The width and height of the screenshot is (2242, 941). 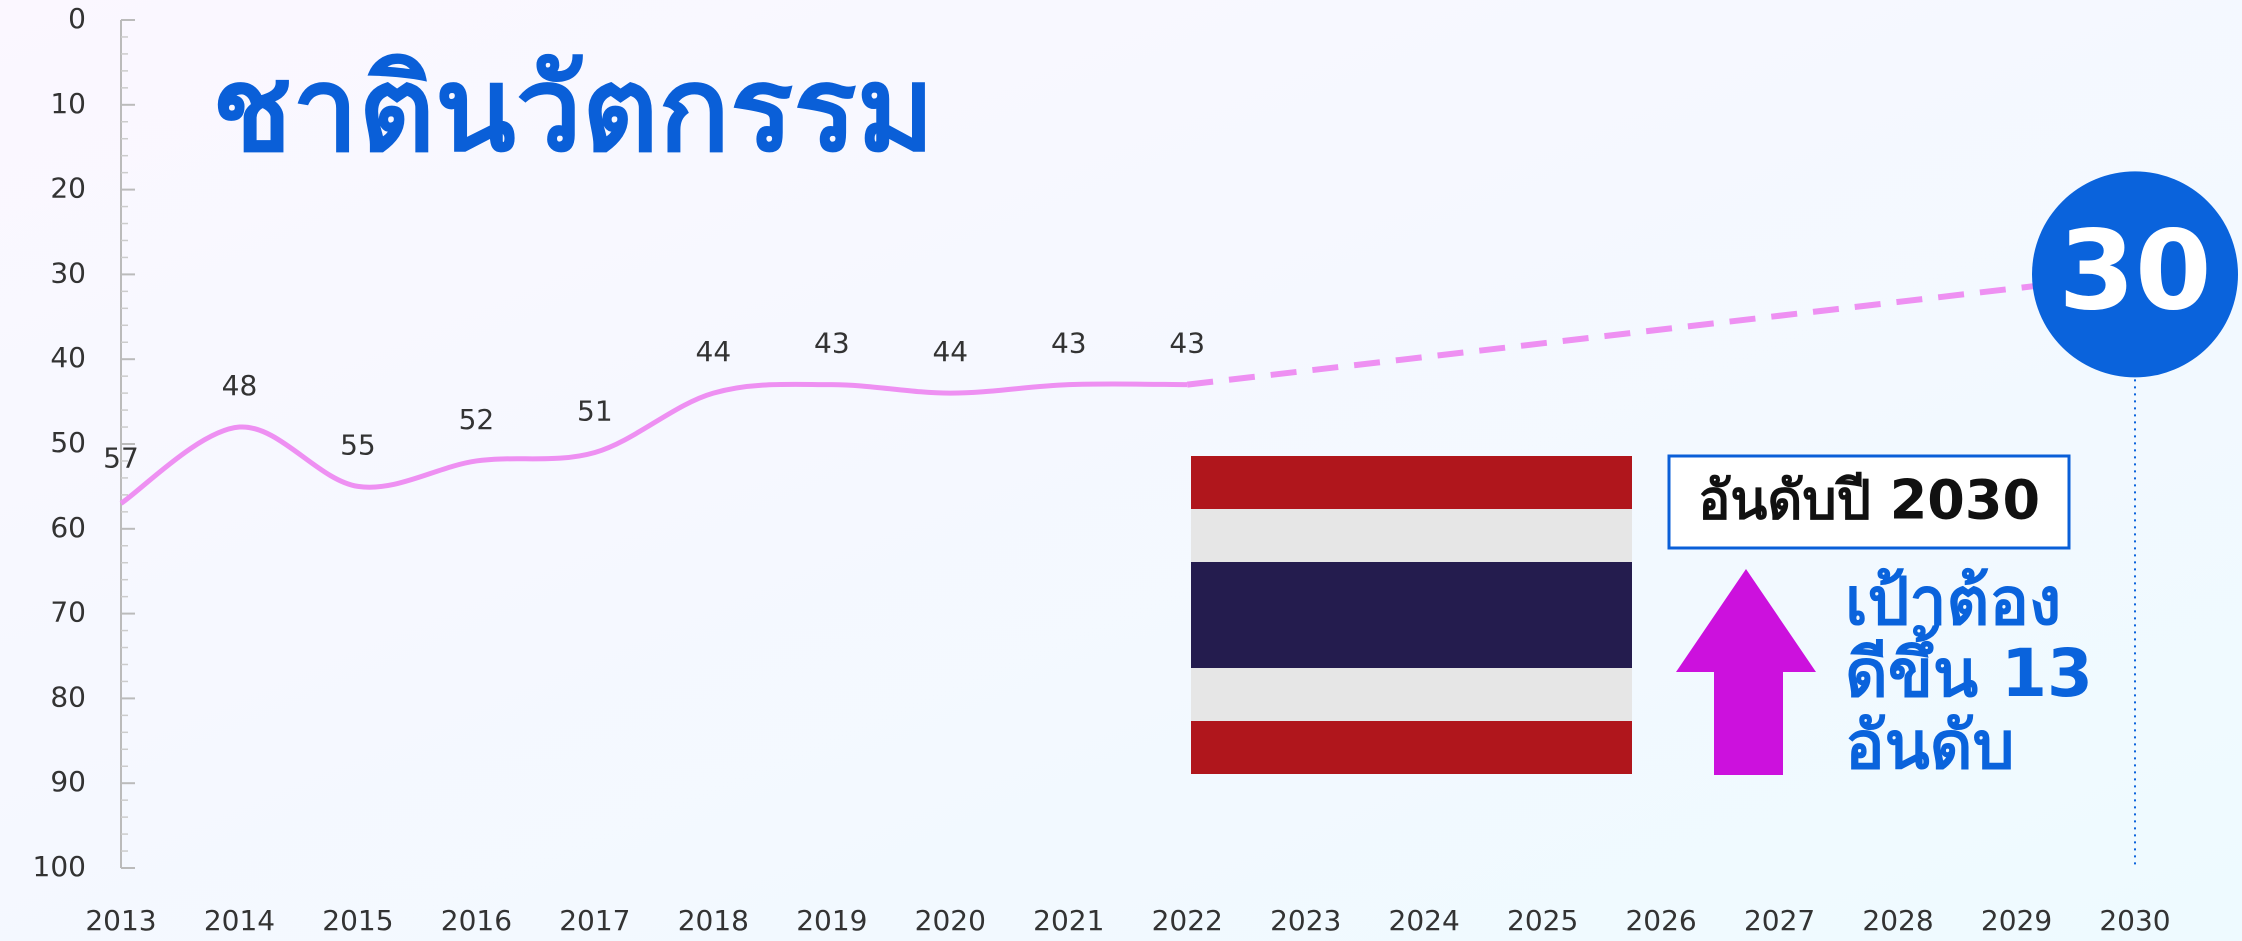 What do you see at coordinates (573, 109) in the screenshot?
I see `chart-title: ชาตินวัตกรรม` at bounding box center [573, 109].